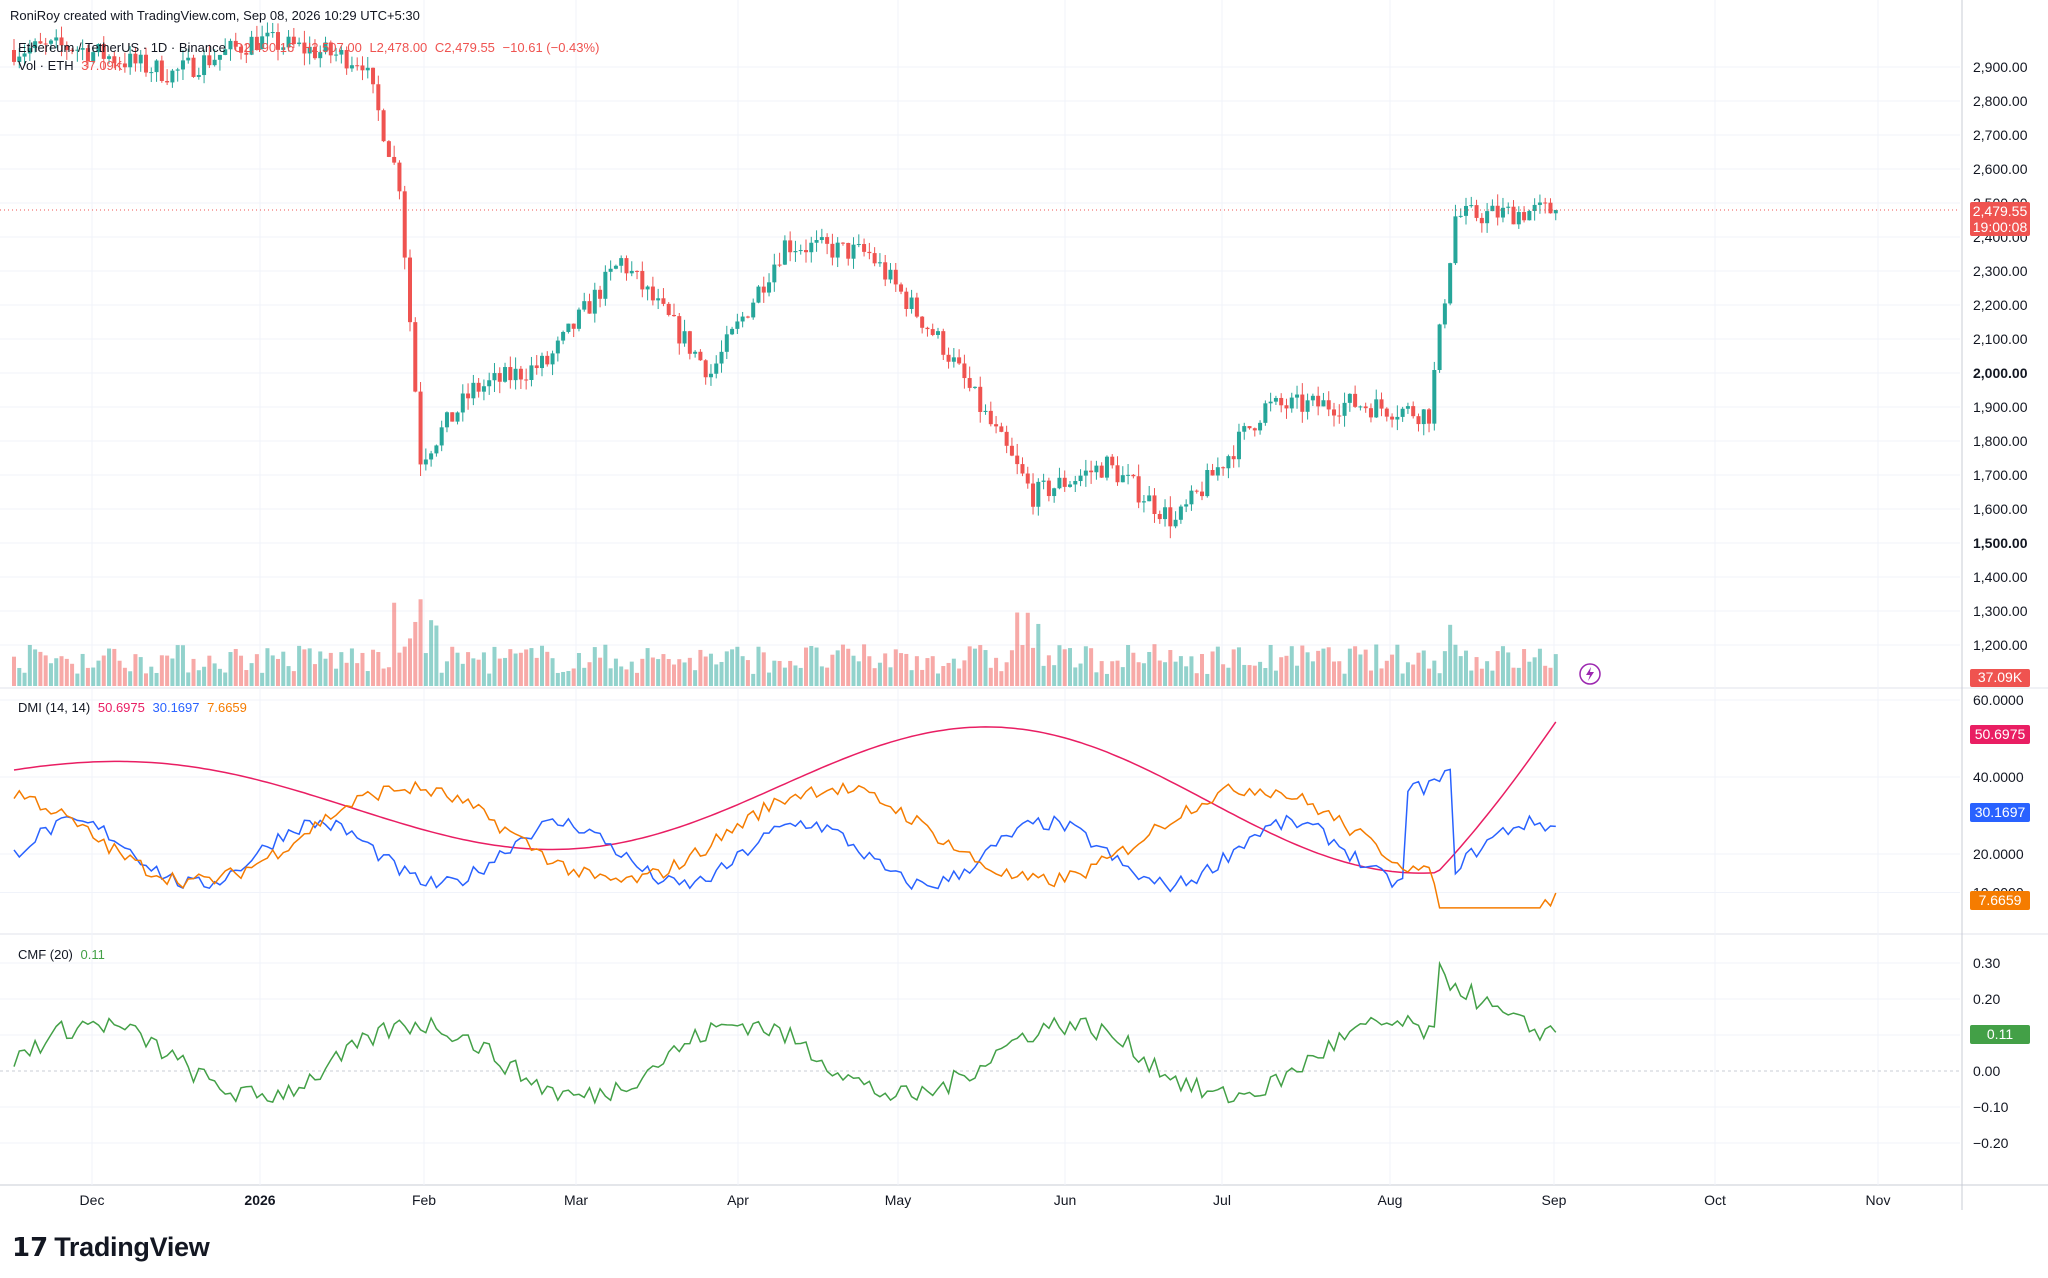  Describe the element at coordinates (2000, 611) in the screenshot. I see `price-tick-label: 1,300.00` at that location.